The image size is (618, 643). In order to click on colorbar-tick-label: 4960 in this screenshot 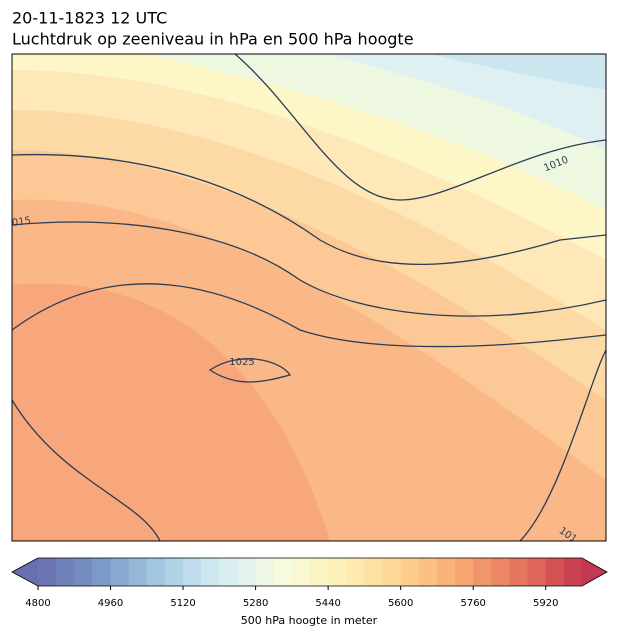, I will do `click(110, 603)`.